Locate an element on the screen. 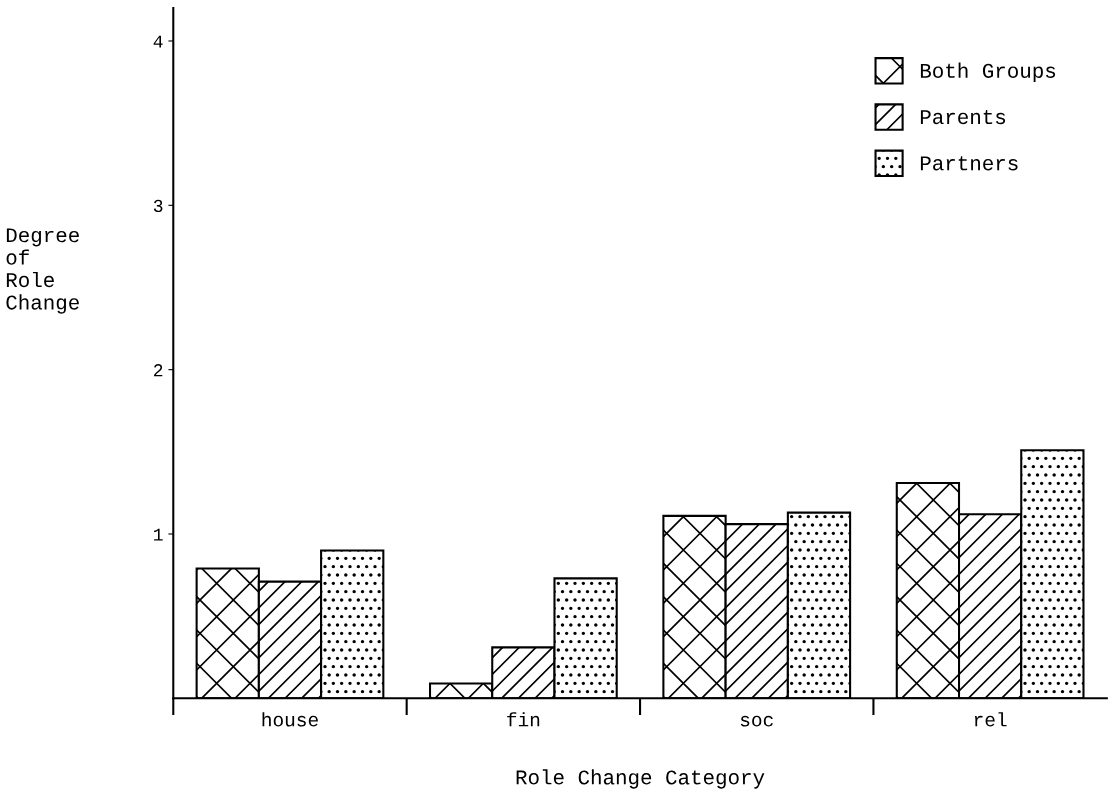 This screenshot has height=812, width=1118. y-tick-label: 1 is located at coordinates (158, 534).